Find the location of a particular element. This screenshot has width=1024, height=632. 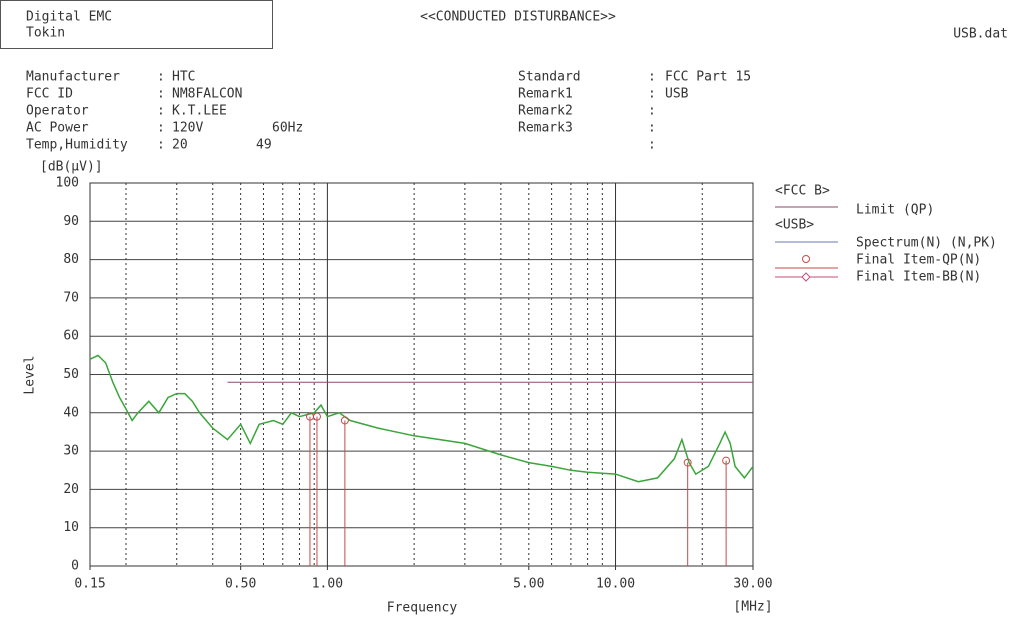

x-unit: [MHz] is located at coordinates (752, 607).